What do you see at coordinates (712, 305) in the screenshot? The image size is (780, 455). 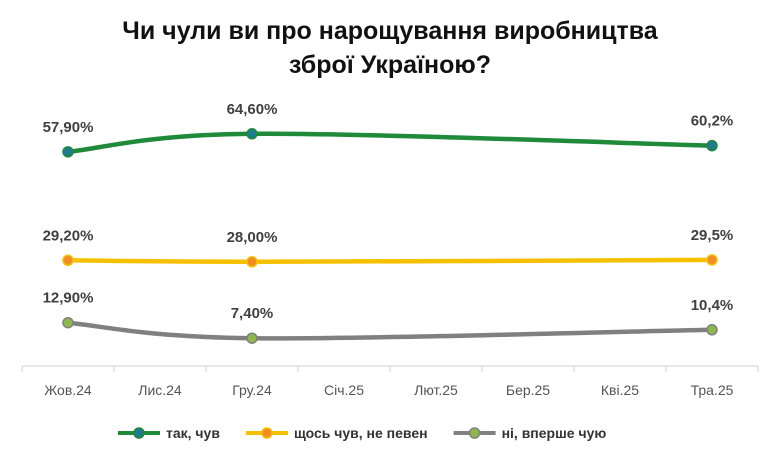 I see `data-label: 10,4%` at bounding box center [712, 305].